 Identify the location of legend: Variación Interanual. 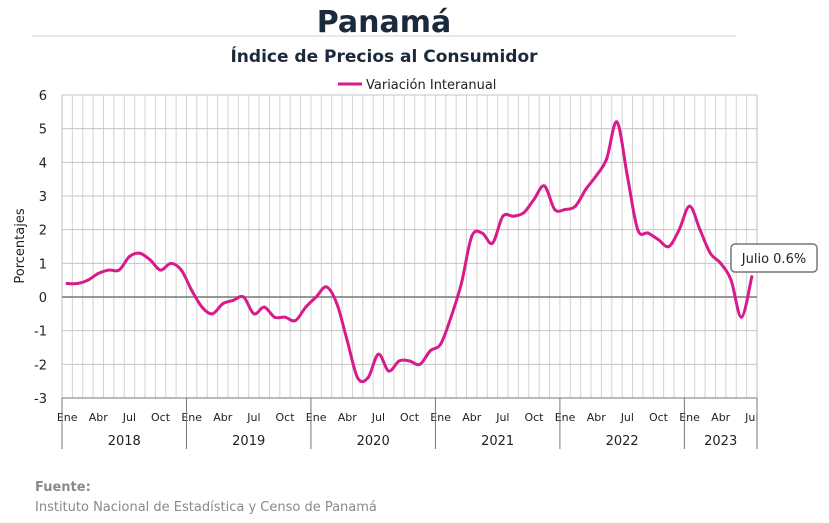
(417, 85).